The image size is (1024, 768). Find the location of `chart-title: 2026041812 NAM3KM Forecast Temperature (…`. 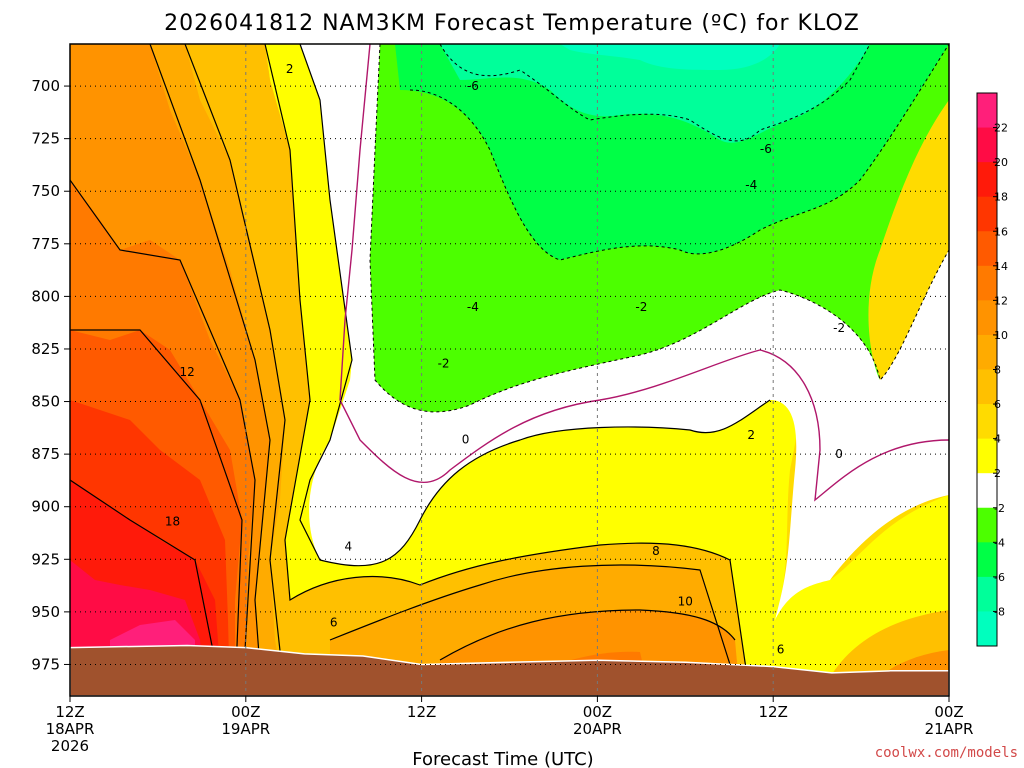

chart-title: 2026041812 NAM3KM Forecast Temperature (… is located at coordinates (512, 23).